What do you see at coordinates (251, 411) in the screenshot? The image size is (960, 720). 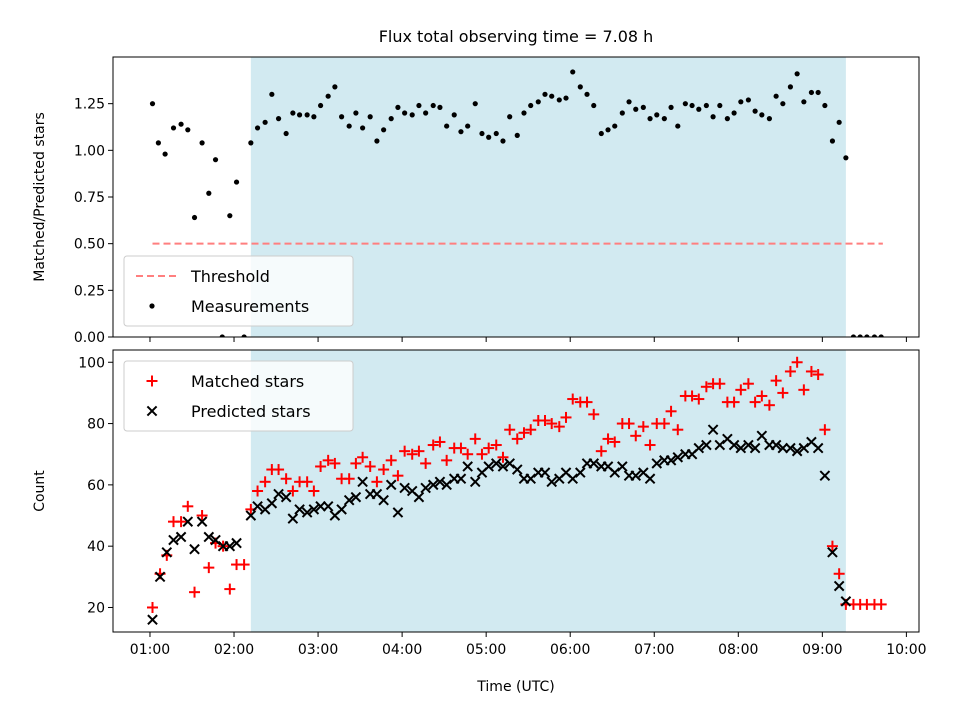 I see `legend-label: Predicted stars` at bounding box center [251, 411].